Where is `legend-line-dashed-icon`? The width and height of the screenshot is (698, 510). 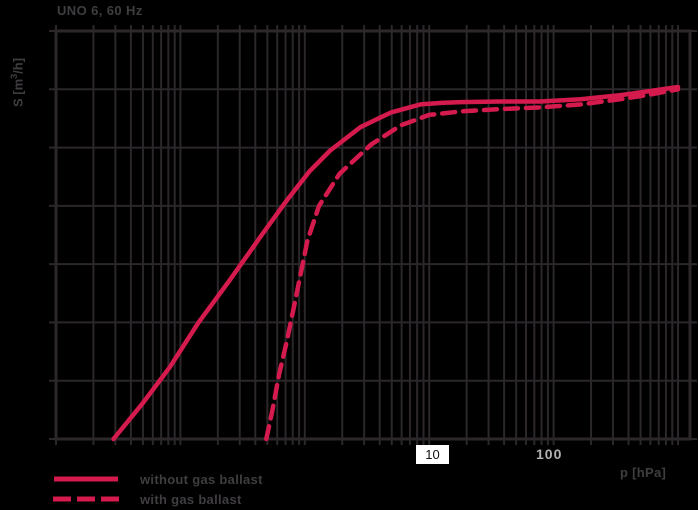
legend-line-dashed-icon is located at coordinates (86, 499).